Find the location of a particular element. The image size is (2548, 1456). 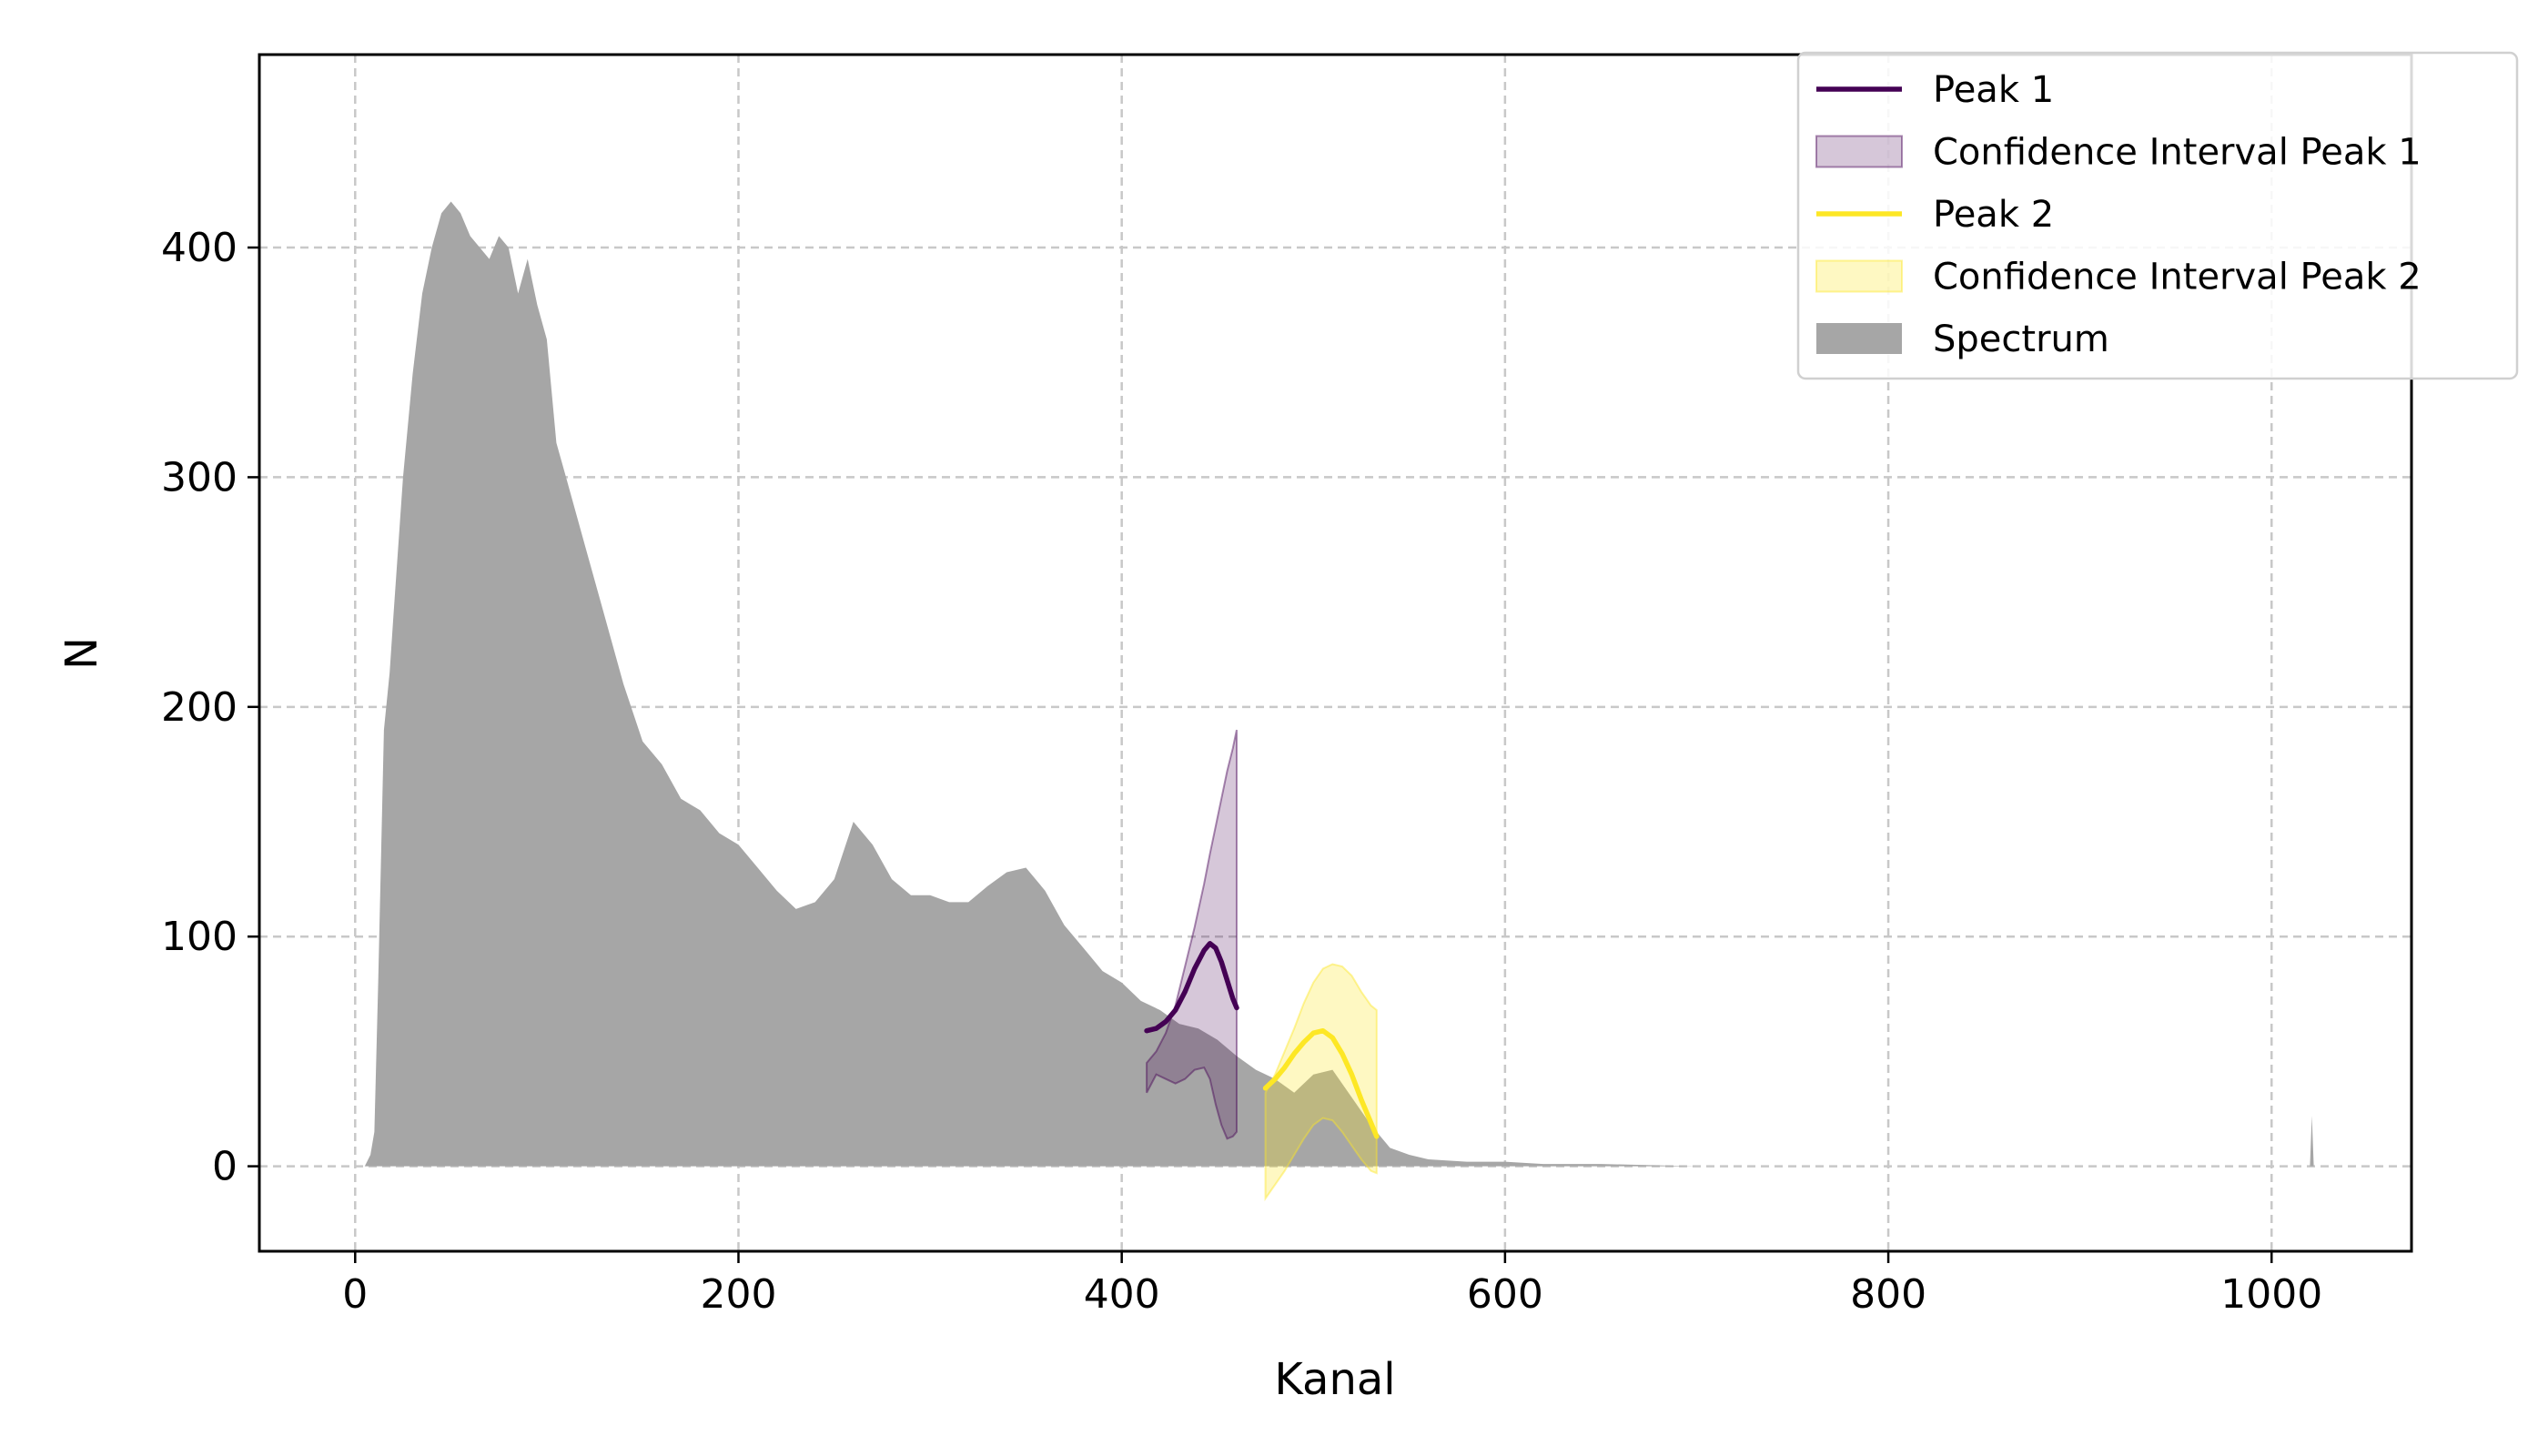

x-axis-label: Kanal is located at coordinates (1334, 1379).